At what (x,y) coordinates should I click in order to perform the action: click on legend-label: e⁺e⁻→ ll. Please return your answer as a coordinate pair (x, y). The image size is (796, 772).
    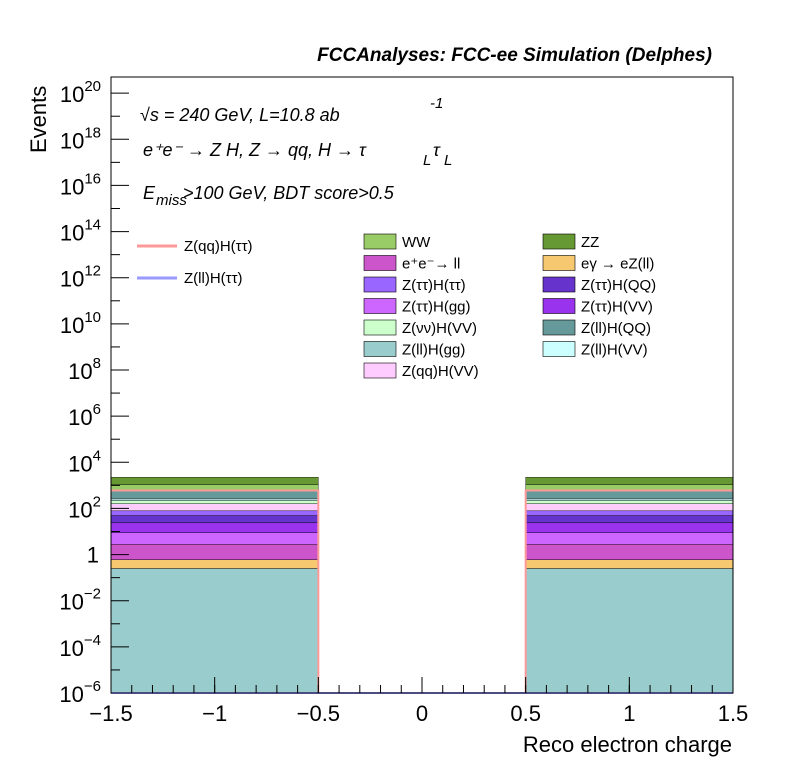
    Looking at the image, I should click on (431, 264).